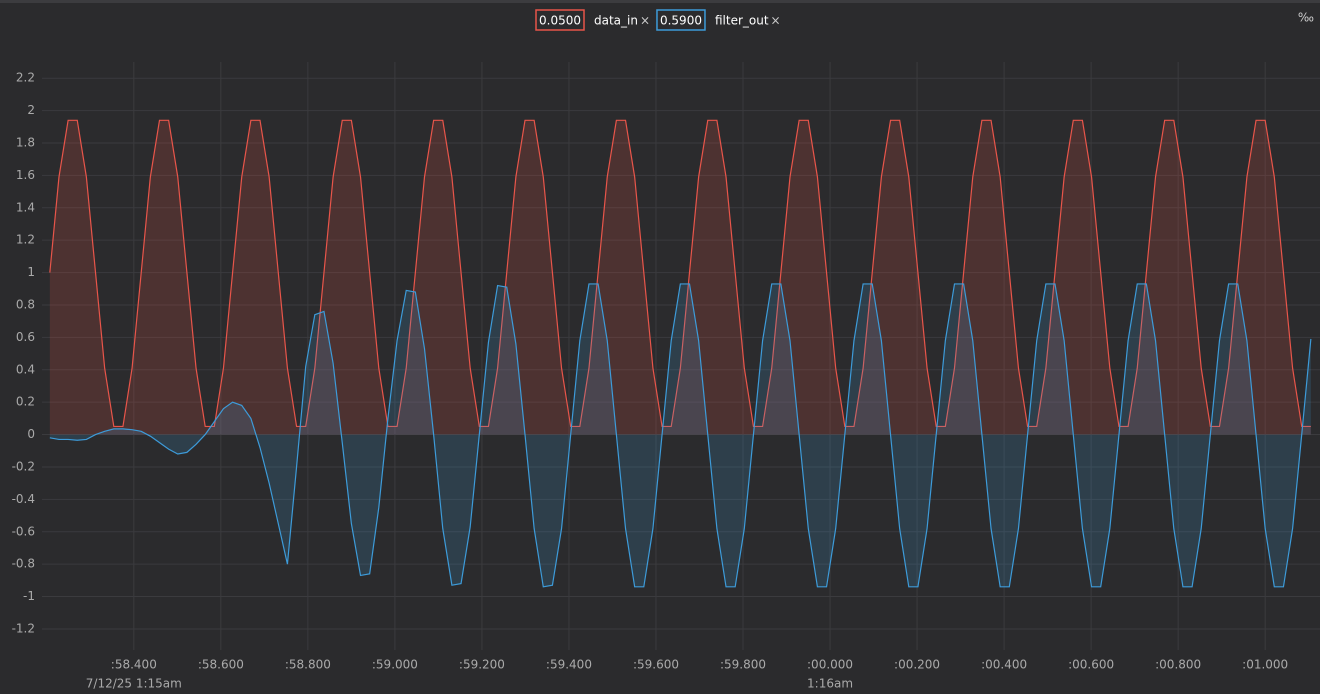 This screenshot has width=1320, height=694. What do you see at coordinates (1091, 665) in the screenshot?
I see `x-tick-label: :00.600` at bounding box center [1091, 665].